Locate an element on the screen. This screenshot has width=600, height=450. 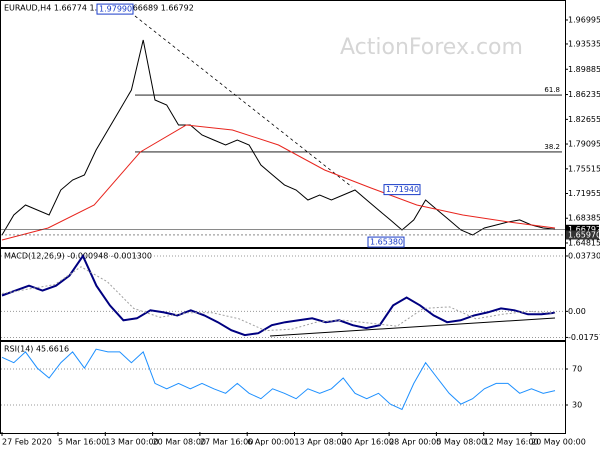
x-tick-label: 20 Mar 08:00 is located at coordinates (179, 442).